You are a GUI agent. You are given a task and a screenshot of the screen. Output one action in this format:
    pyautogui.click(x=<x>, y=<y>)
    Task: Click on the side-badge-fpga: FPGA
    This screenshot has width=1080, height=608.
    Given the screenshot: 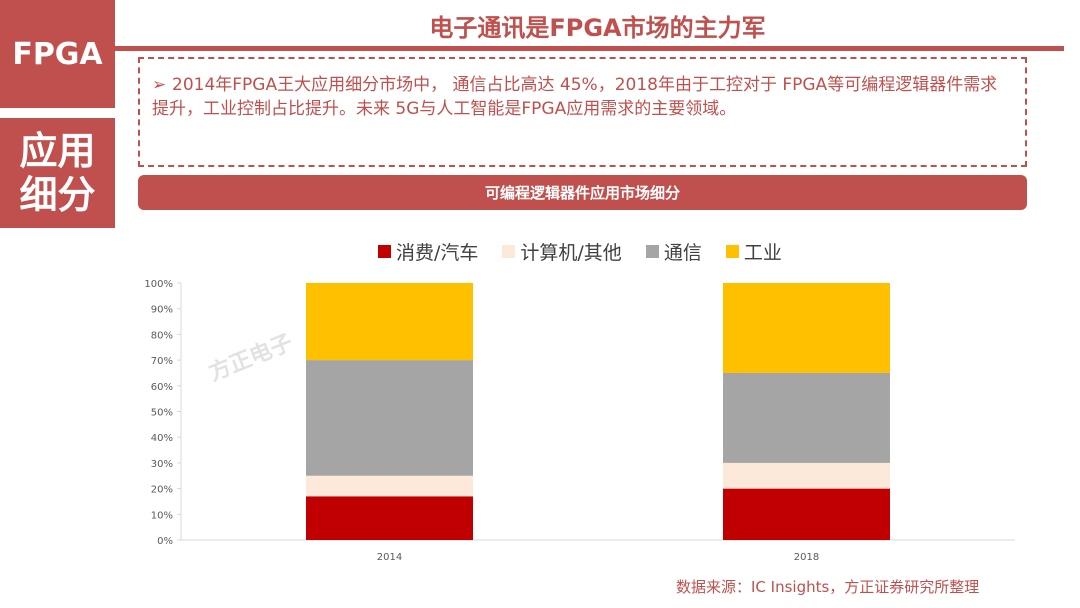 What is the action you would take?
    pyautogui.click(x=57, y=54)
    